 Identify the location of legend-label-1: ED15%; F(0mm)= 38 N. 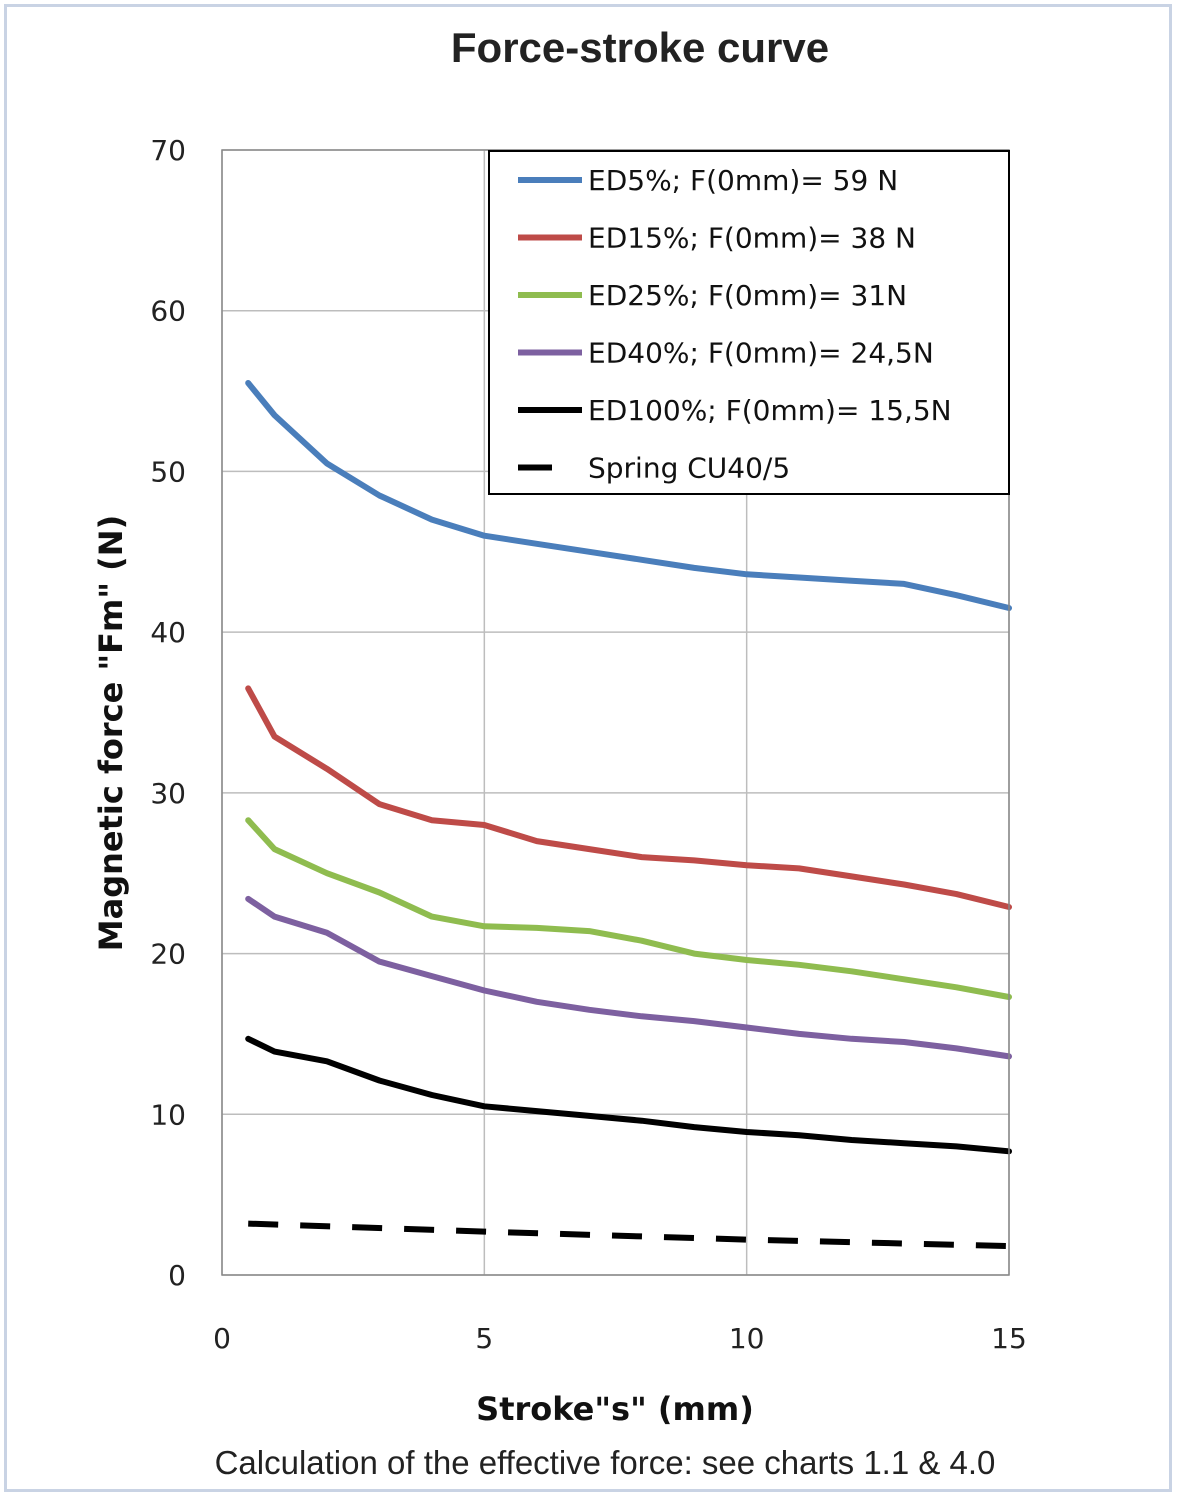
(752, 238).